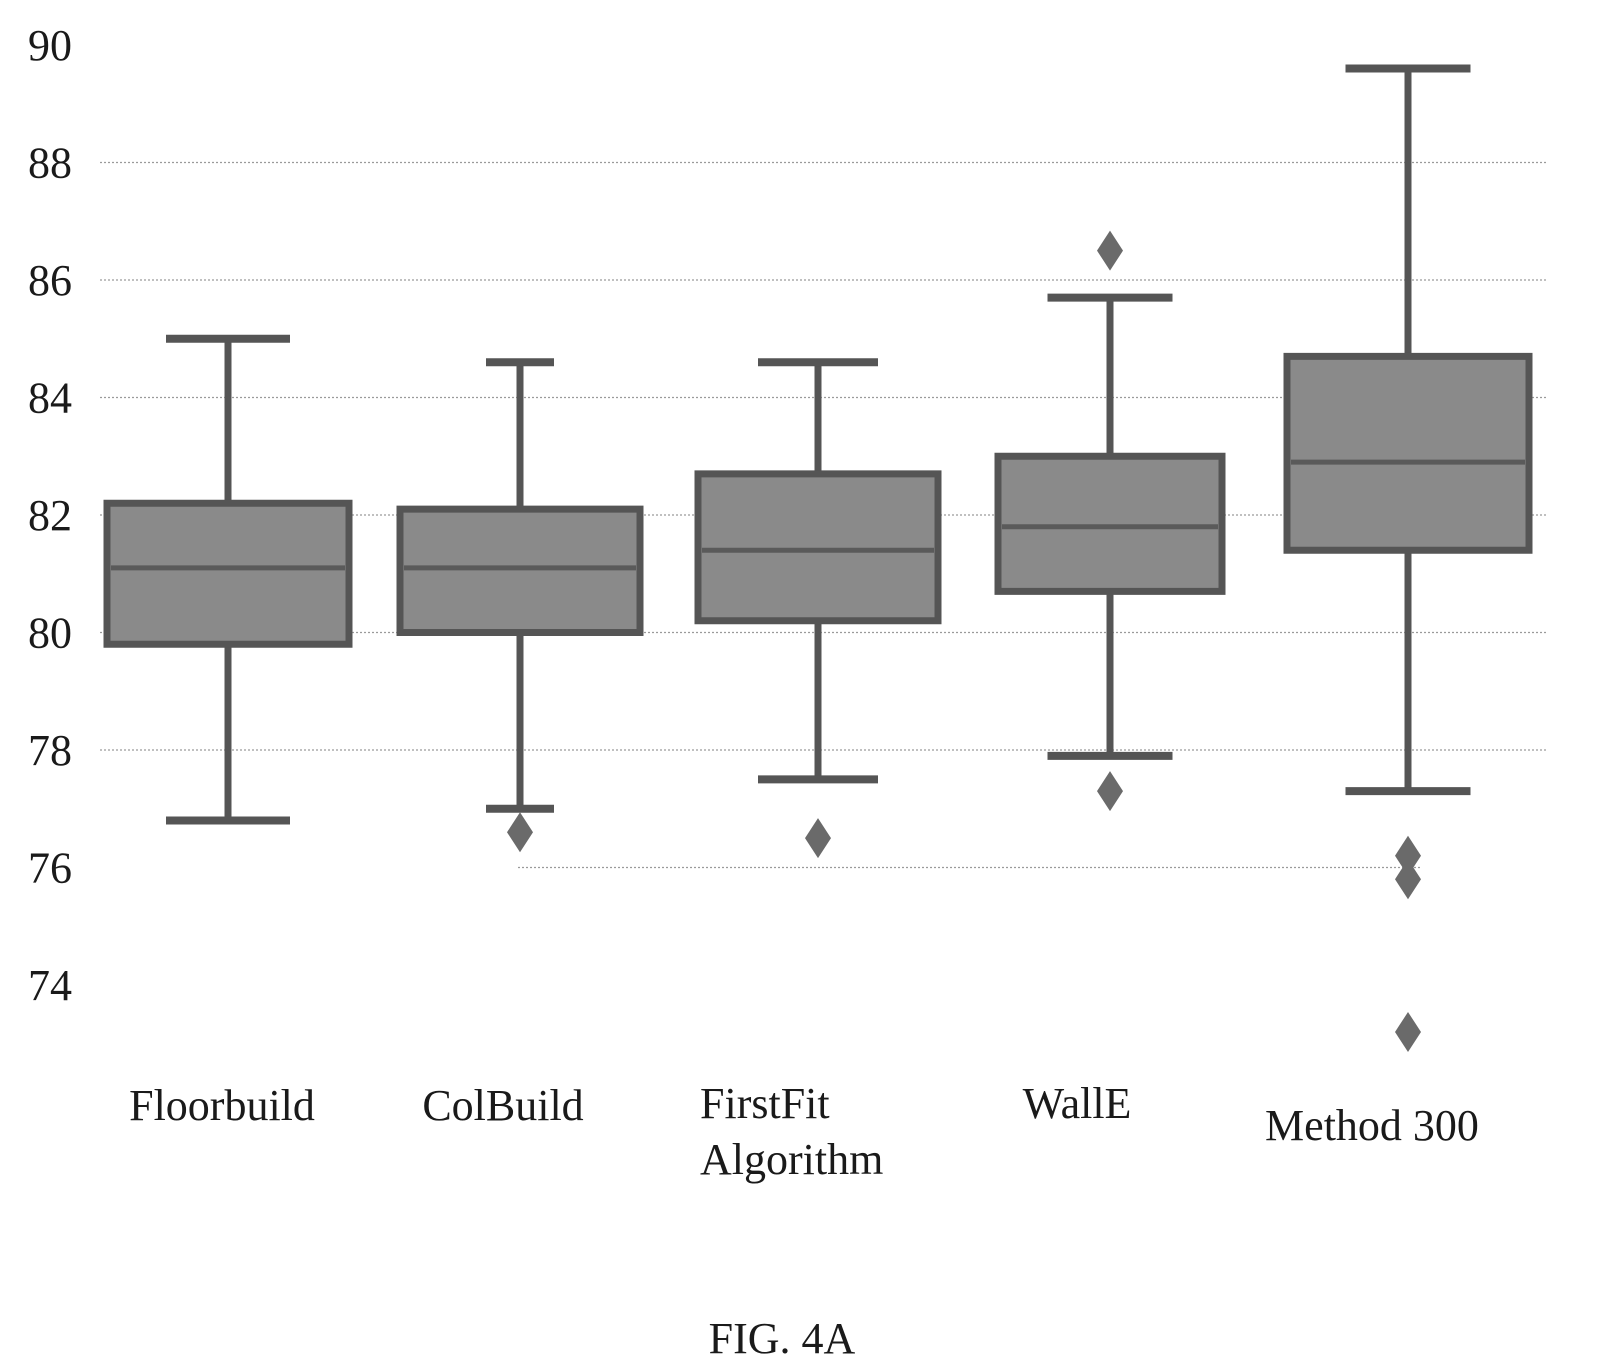 The width and height of the screenshot is (1602, 1371). What do you see at coordinates (50, 45) in the screenshot?
I see `y-tick-label-90: 90` at bounding box center [50, 45].